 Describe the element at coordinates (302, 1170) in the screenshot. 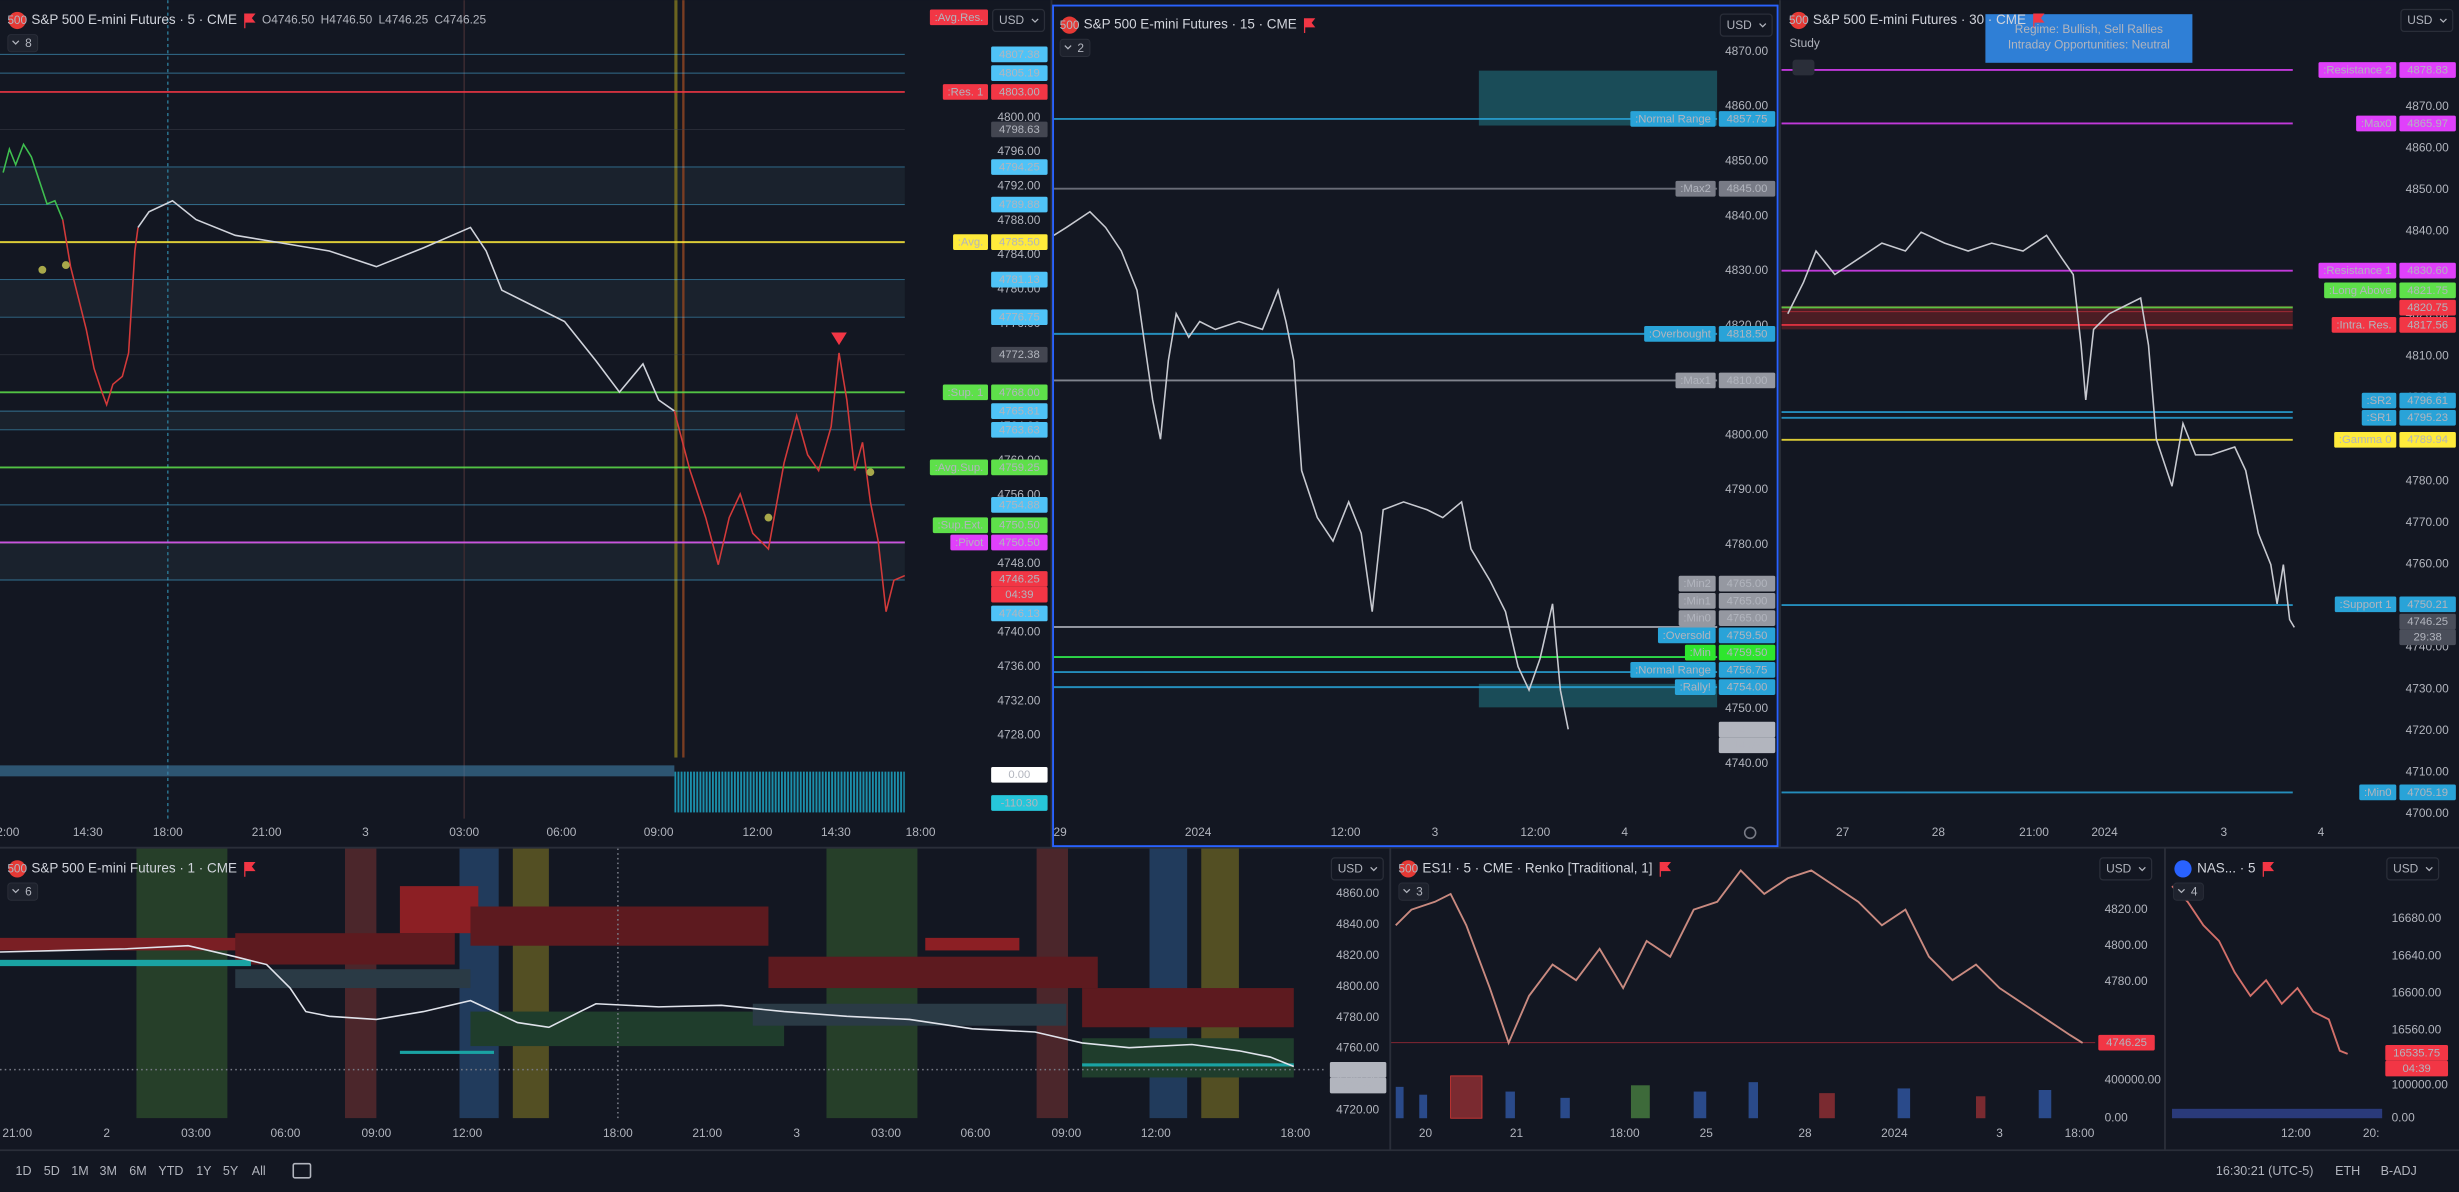

I see `date-range-icon` at that location.